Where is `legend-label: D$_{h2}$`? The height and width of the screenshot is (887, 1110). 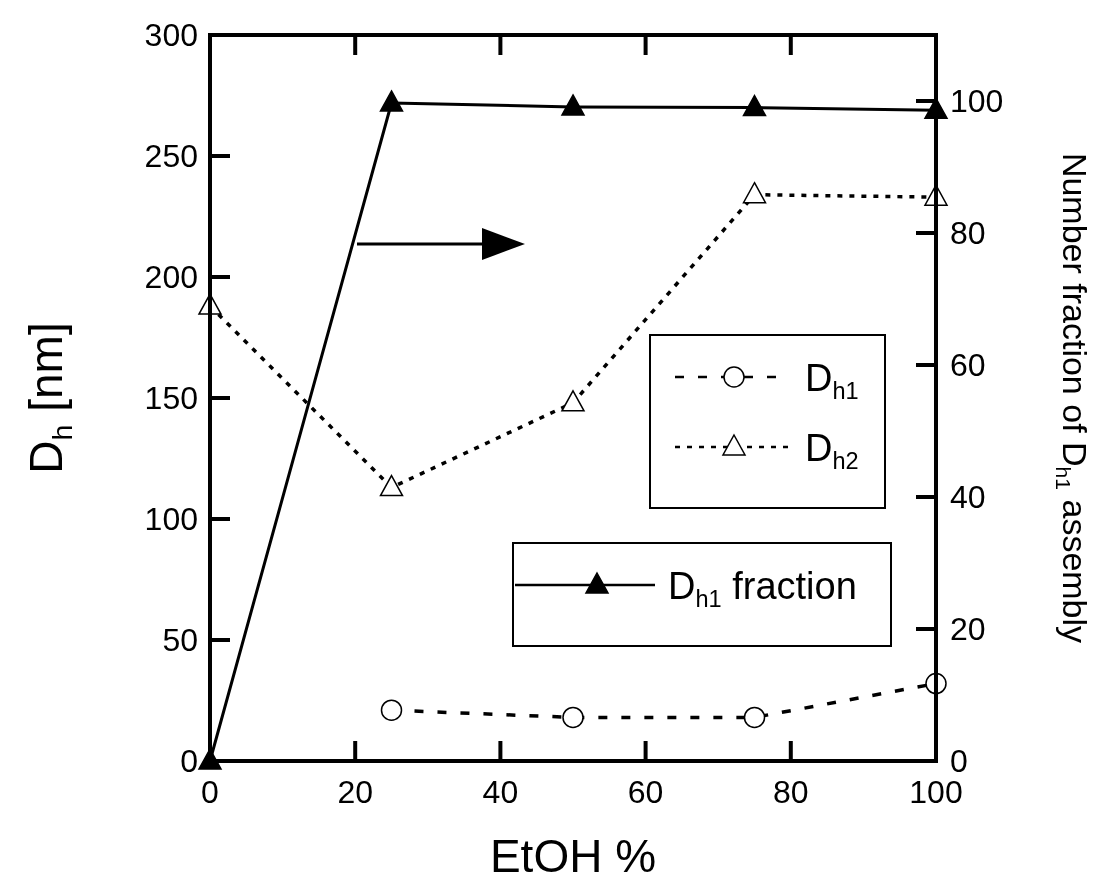 legend-label: D$_{h2}$ is located at coordinates (832, 451).